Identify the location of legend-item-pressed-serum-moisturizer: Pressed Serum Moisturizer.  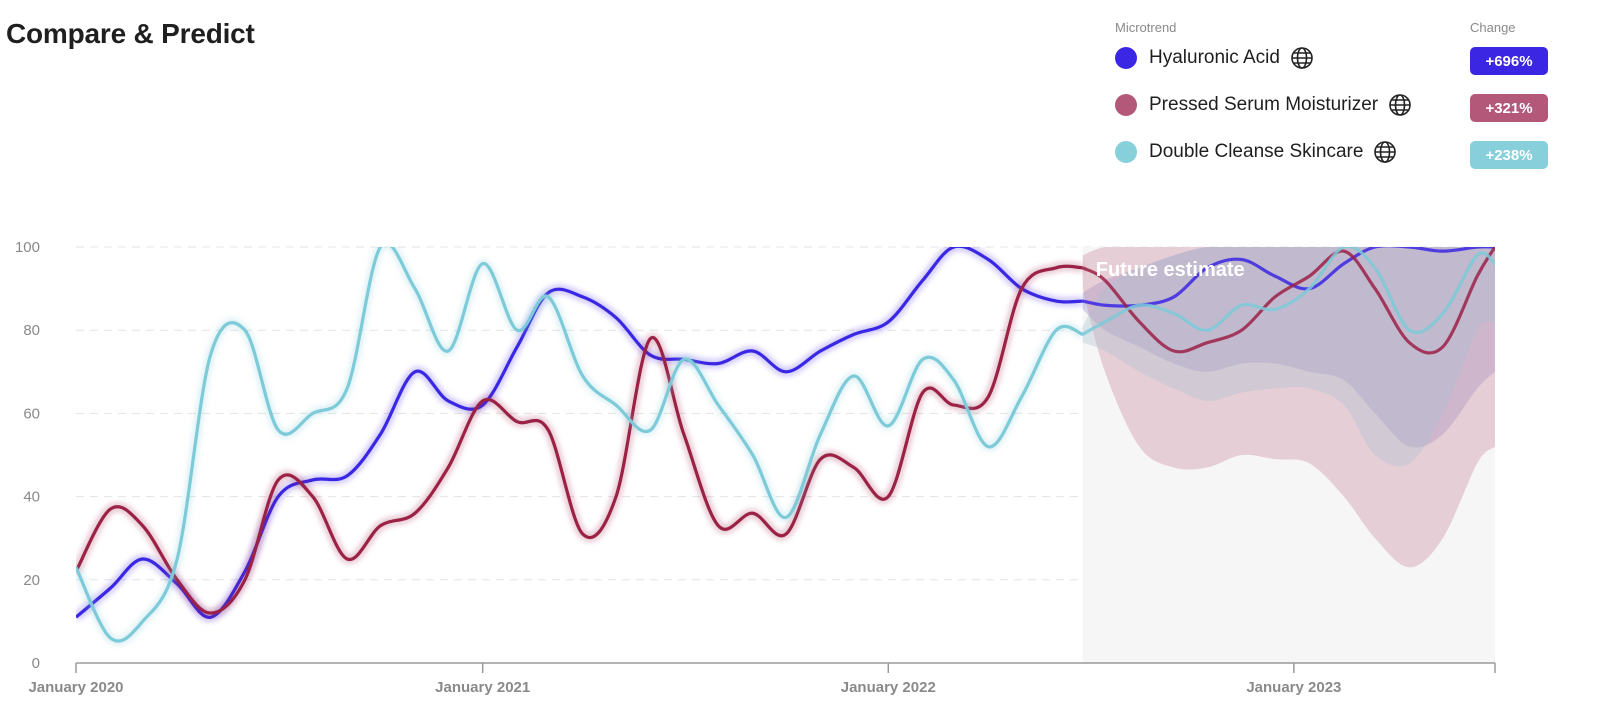
(1263, 105).